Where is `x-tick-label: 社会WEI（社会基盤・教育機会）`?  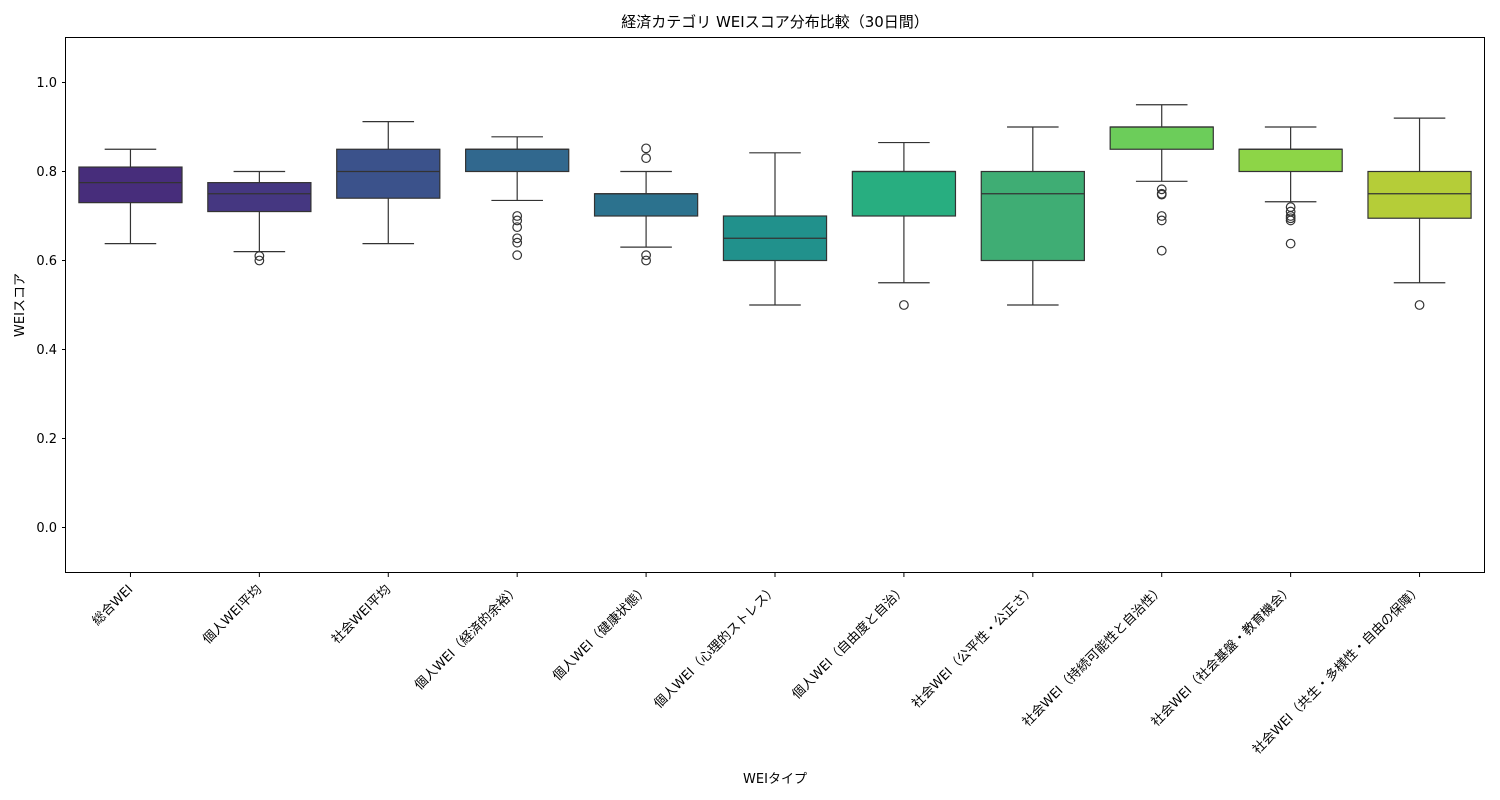 x-tick-label: 社会WEI（社会基盤・教育機会） is located at coordinates (1222, 656).